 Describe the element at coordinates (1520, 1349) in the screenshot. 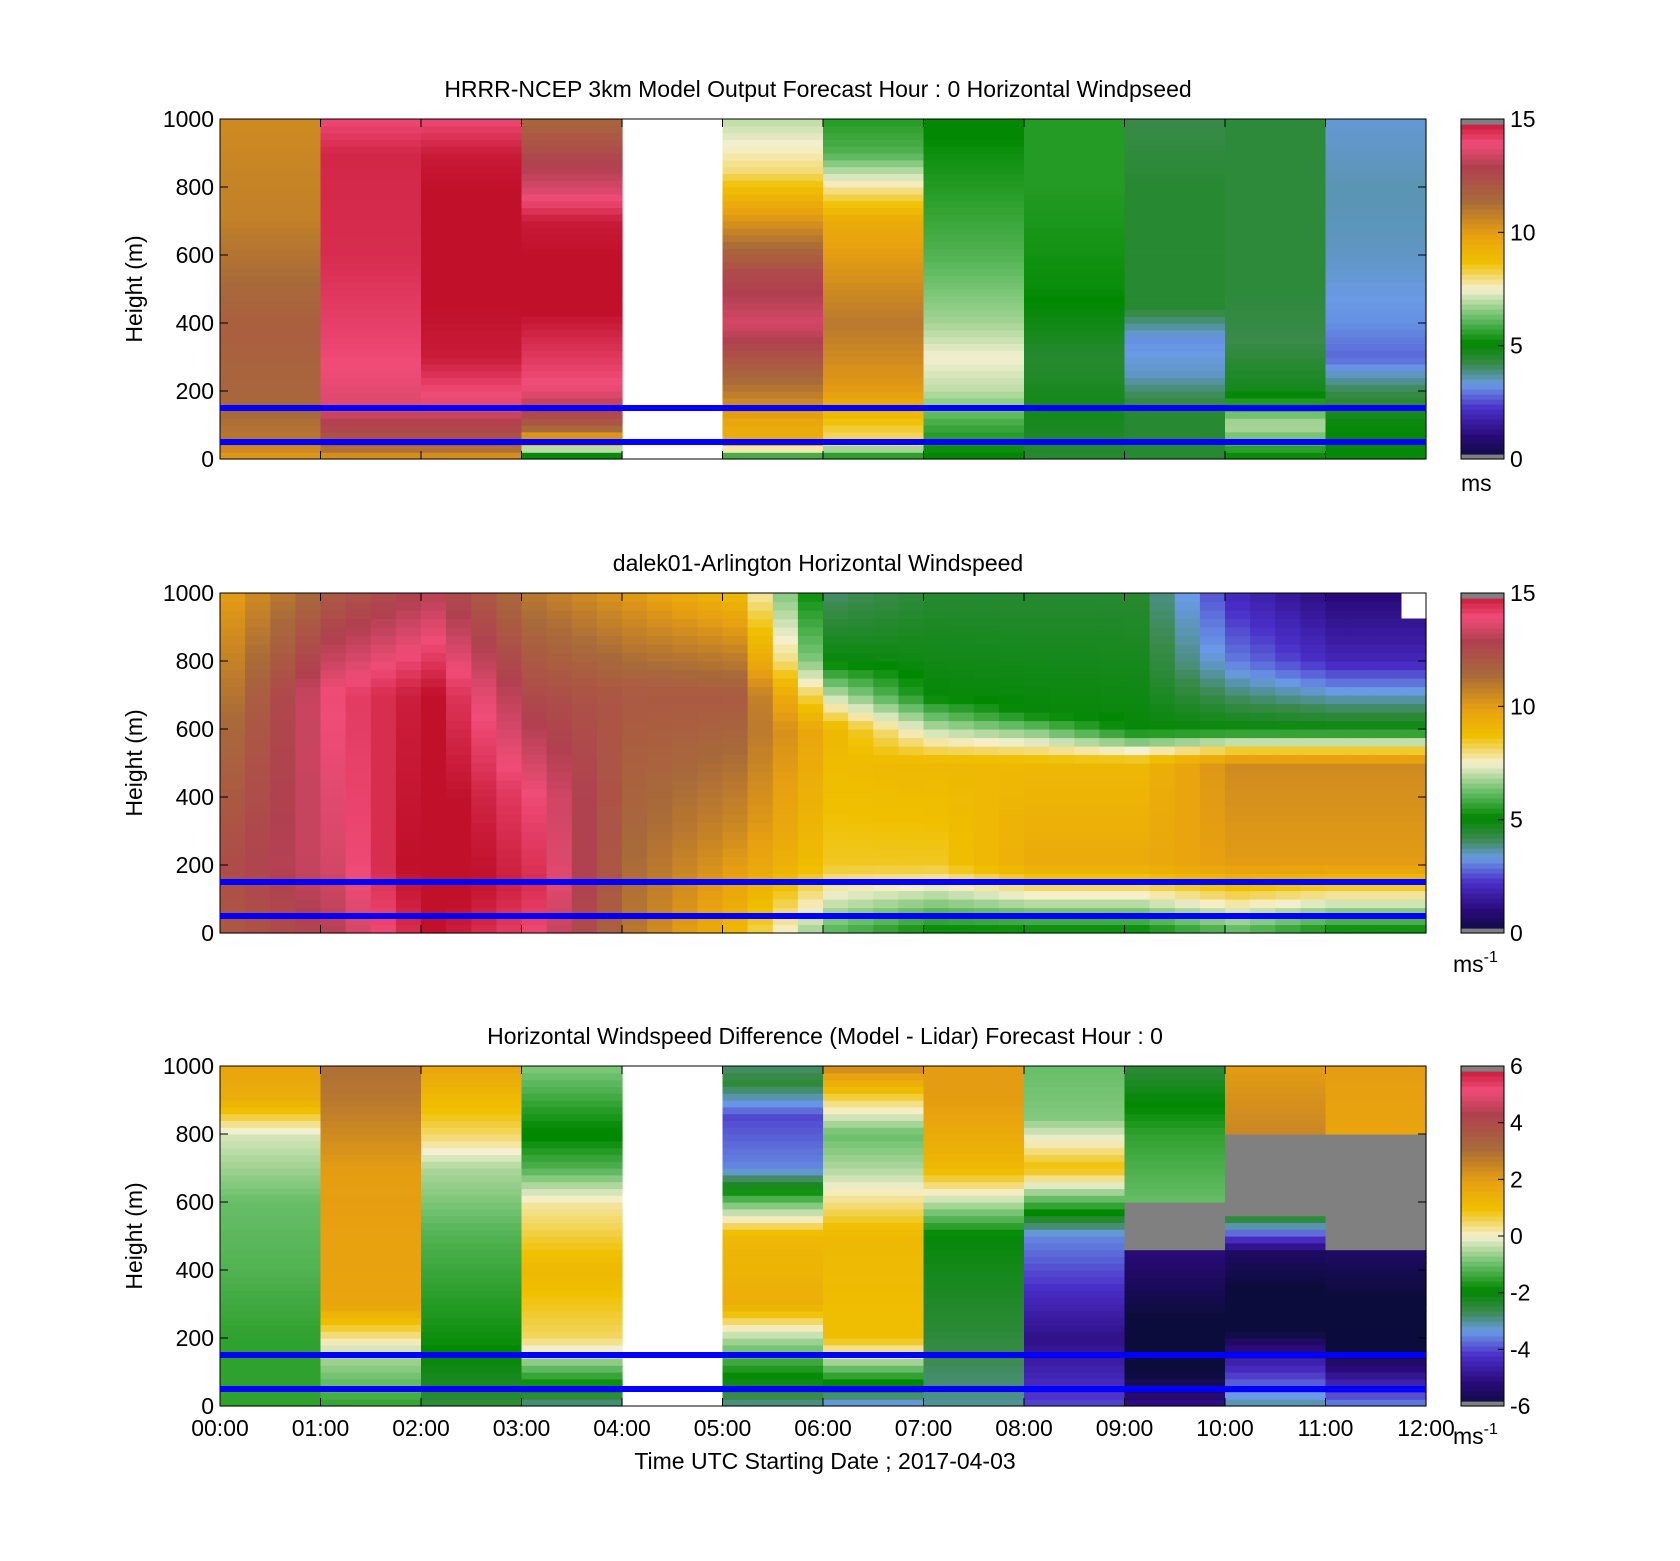

I see `colorbar-tick-label: -4` at that location.